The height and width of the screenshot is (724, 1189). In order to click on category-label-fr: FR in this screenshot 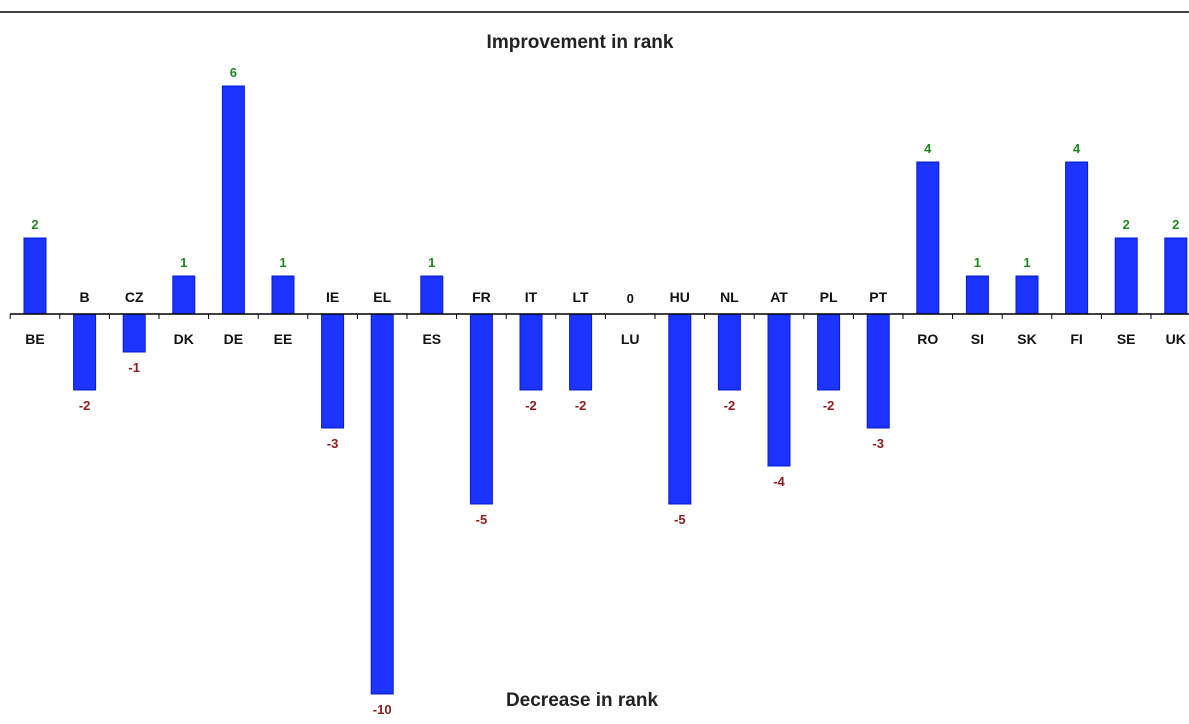, I will do `click(481, 297)`.